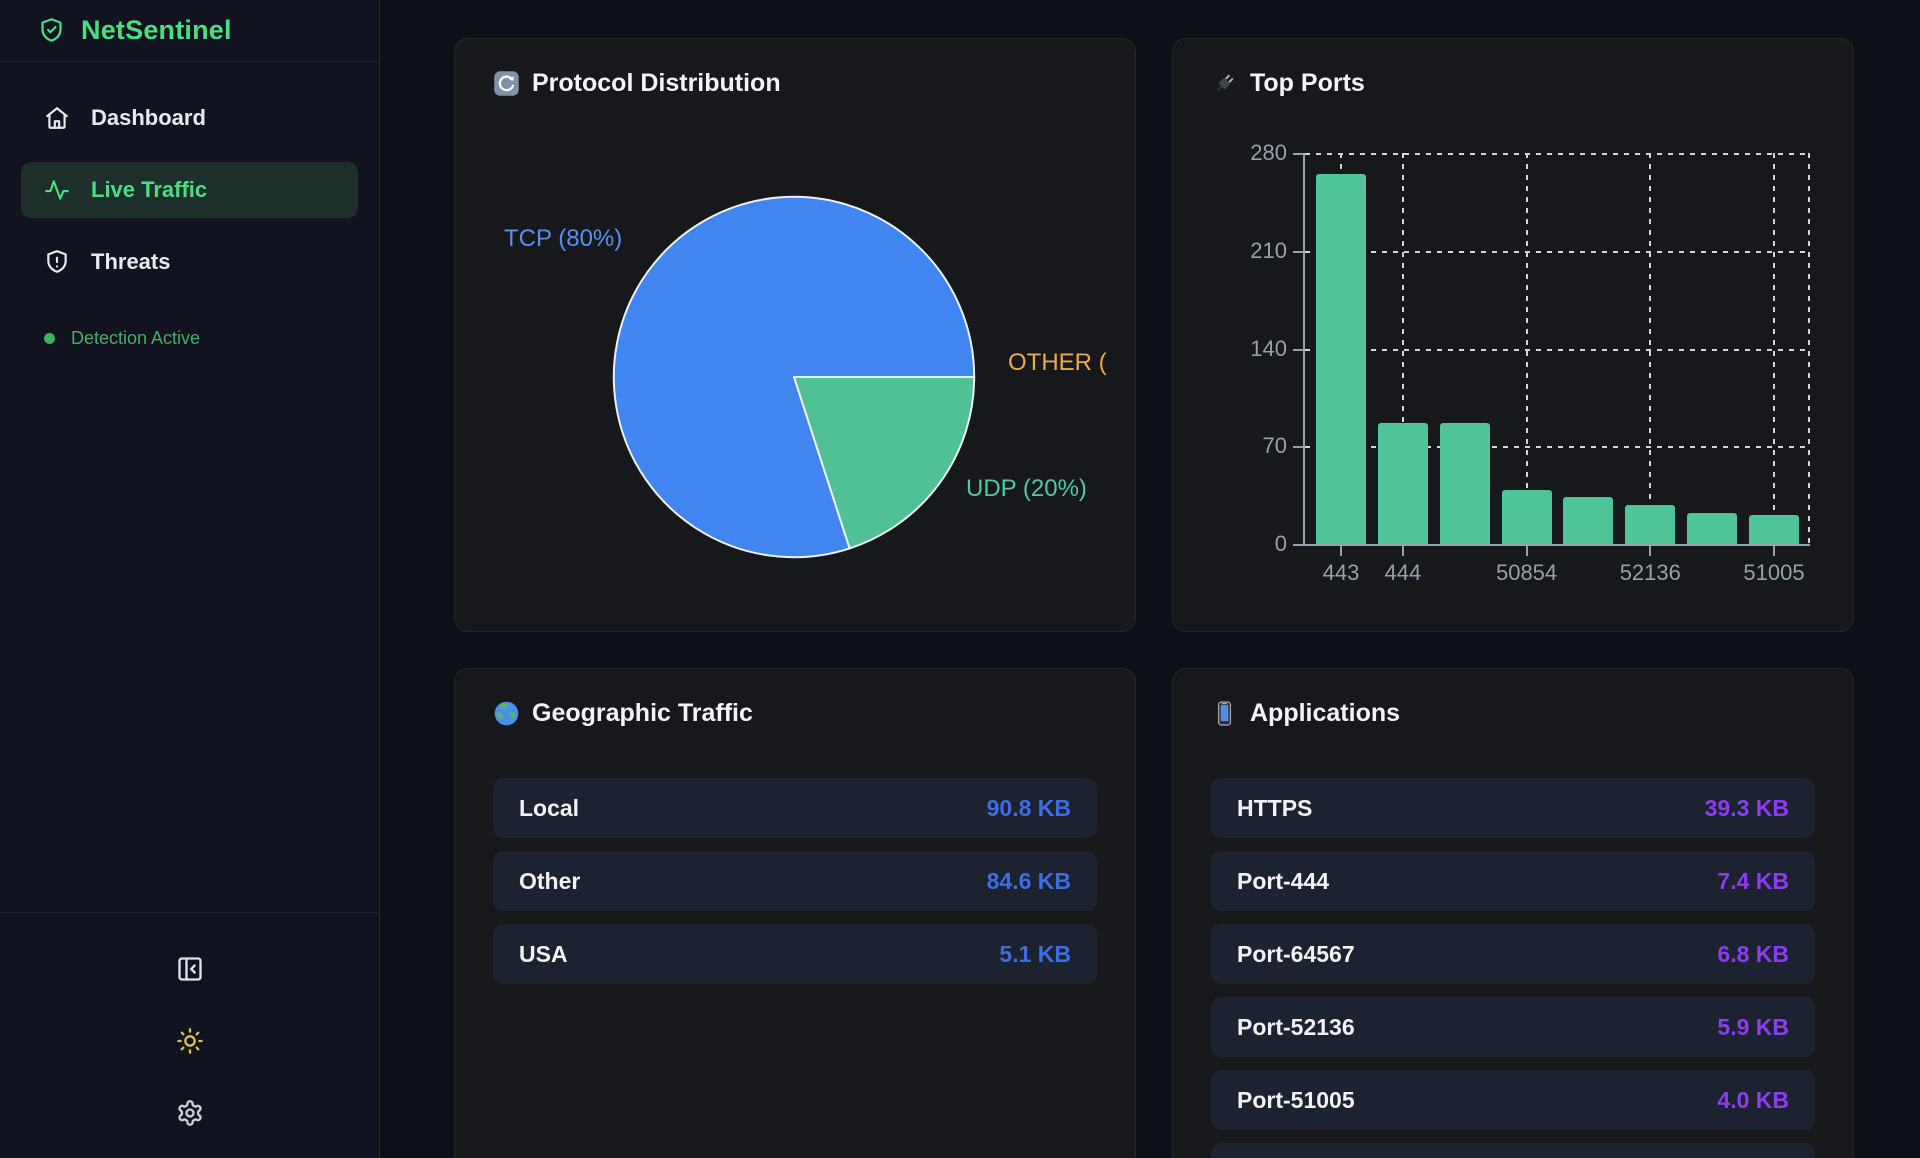 The image size is (1920, 1158). Describe the element at coordinates (1746, 807) in the screenshot. I see `stat-value: 39.3 KB` at that location.